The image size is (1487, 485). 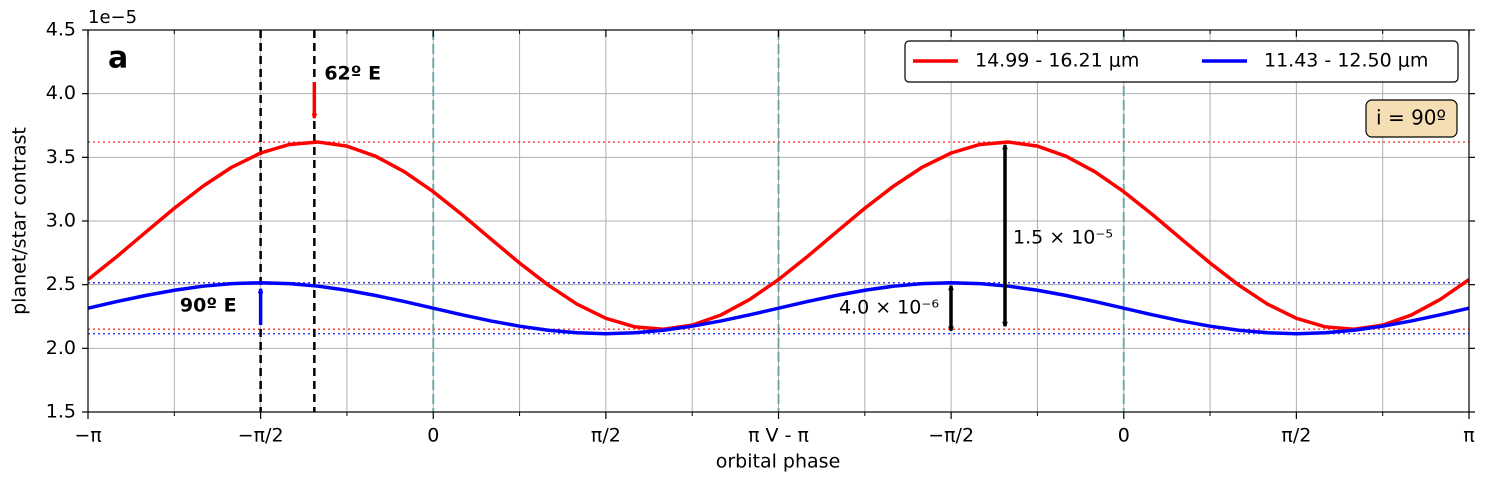 What do you see at coordinates (61, 93) in the screenshot?
I see `y-tick-label: 4.0` at bounding box center [61, 93].